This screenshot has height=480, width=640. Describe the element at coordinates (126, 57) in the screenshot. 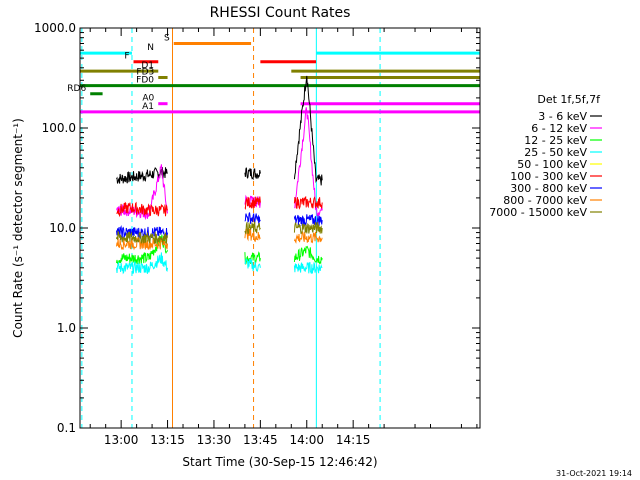

I see `flag-label-f: F` at that location.